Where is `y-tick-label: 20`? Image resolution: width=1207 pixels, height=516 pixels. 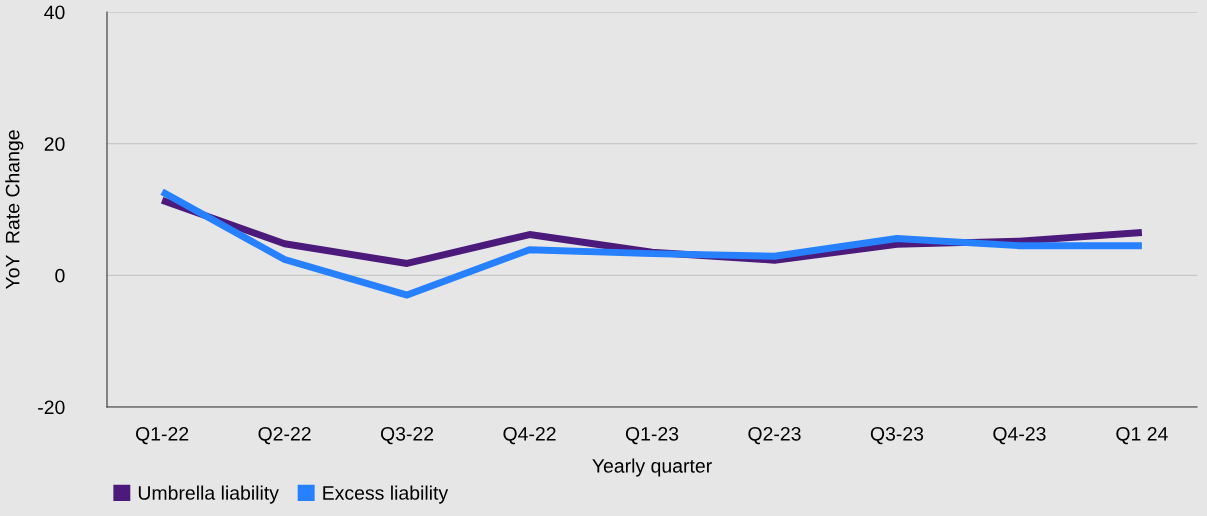
y-tick-label: 20 is located at coordinates (54, 144).